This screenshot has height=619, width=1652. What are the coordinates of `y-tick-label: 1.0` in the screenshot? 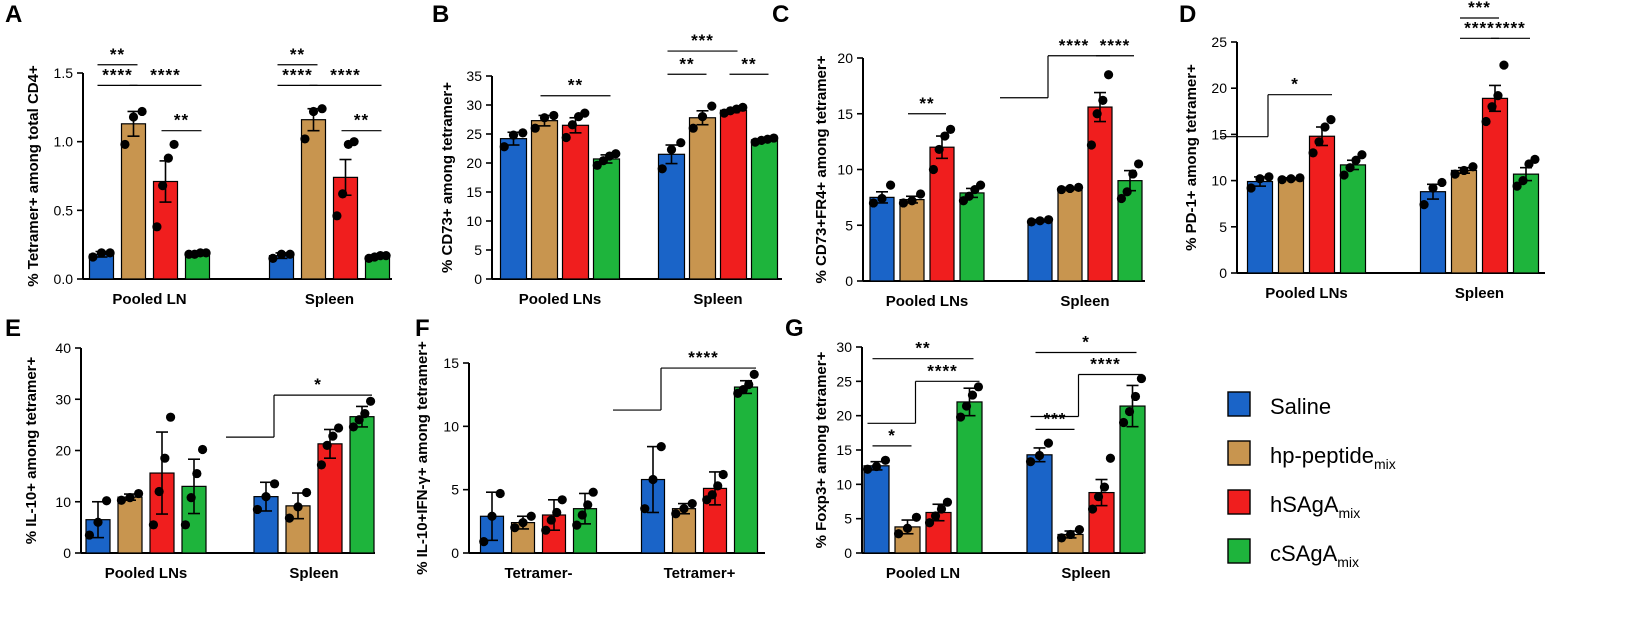 It's located at (64, 142).